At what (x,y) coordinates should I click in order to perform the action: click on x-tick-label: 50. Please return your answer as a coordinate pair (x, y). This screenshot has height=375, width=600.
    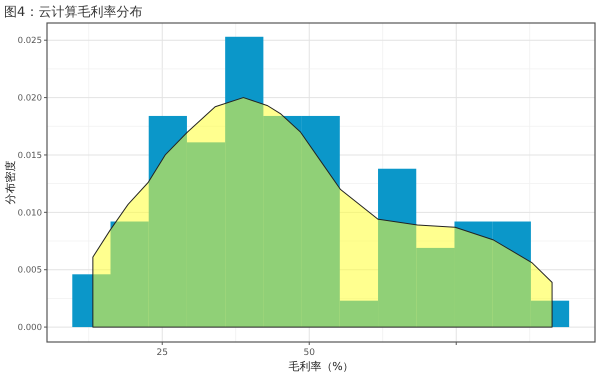
    Looking at the image, I should click on (310, 353).